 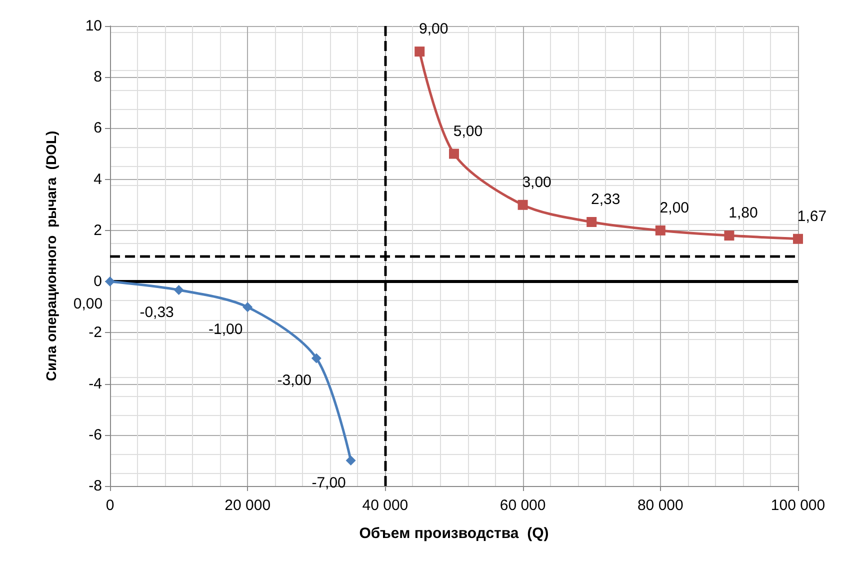 What do you see at coordinates (51, 256) in the screenshot?
I see `y-axis-title: Сила операционного рычага (DOL)` at bounding box center [51, 256].